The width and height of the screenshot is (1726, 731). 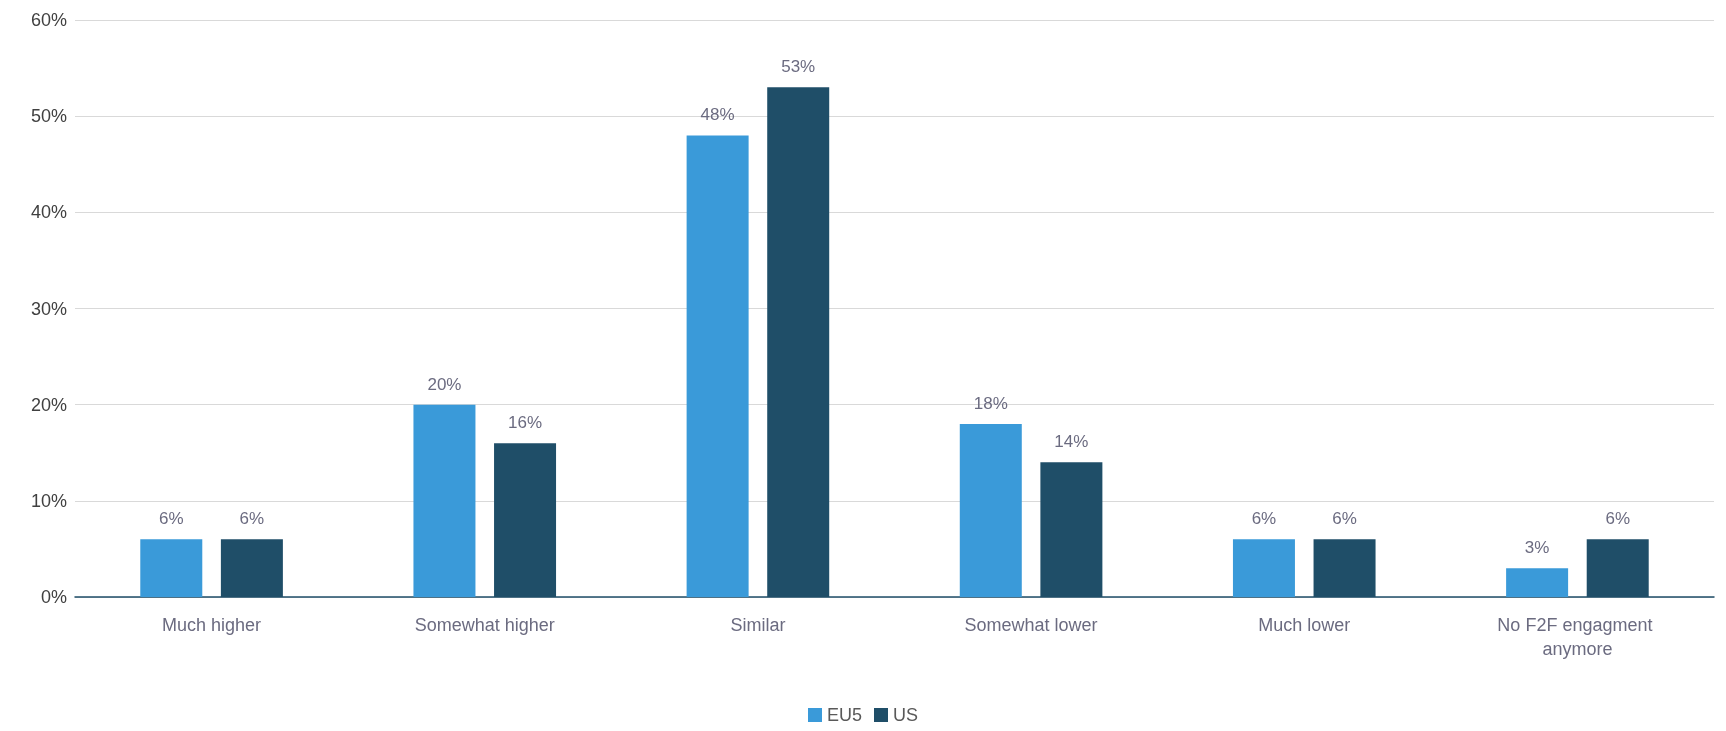 What do you see at coordinates (1537, 548) in the screenshot?
I see `data-label: 3%` at bounding box center [1537, 548].